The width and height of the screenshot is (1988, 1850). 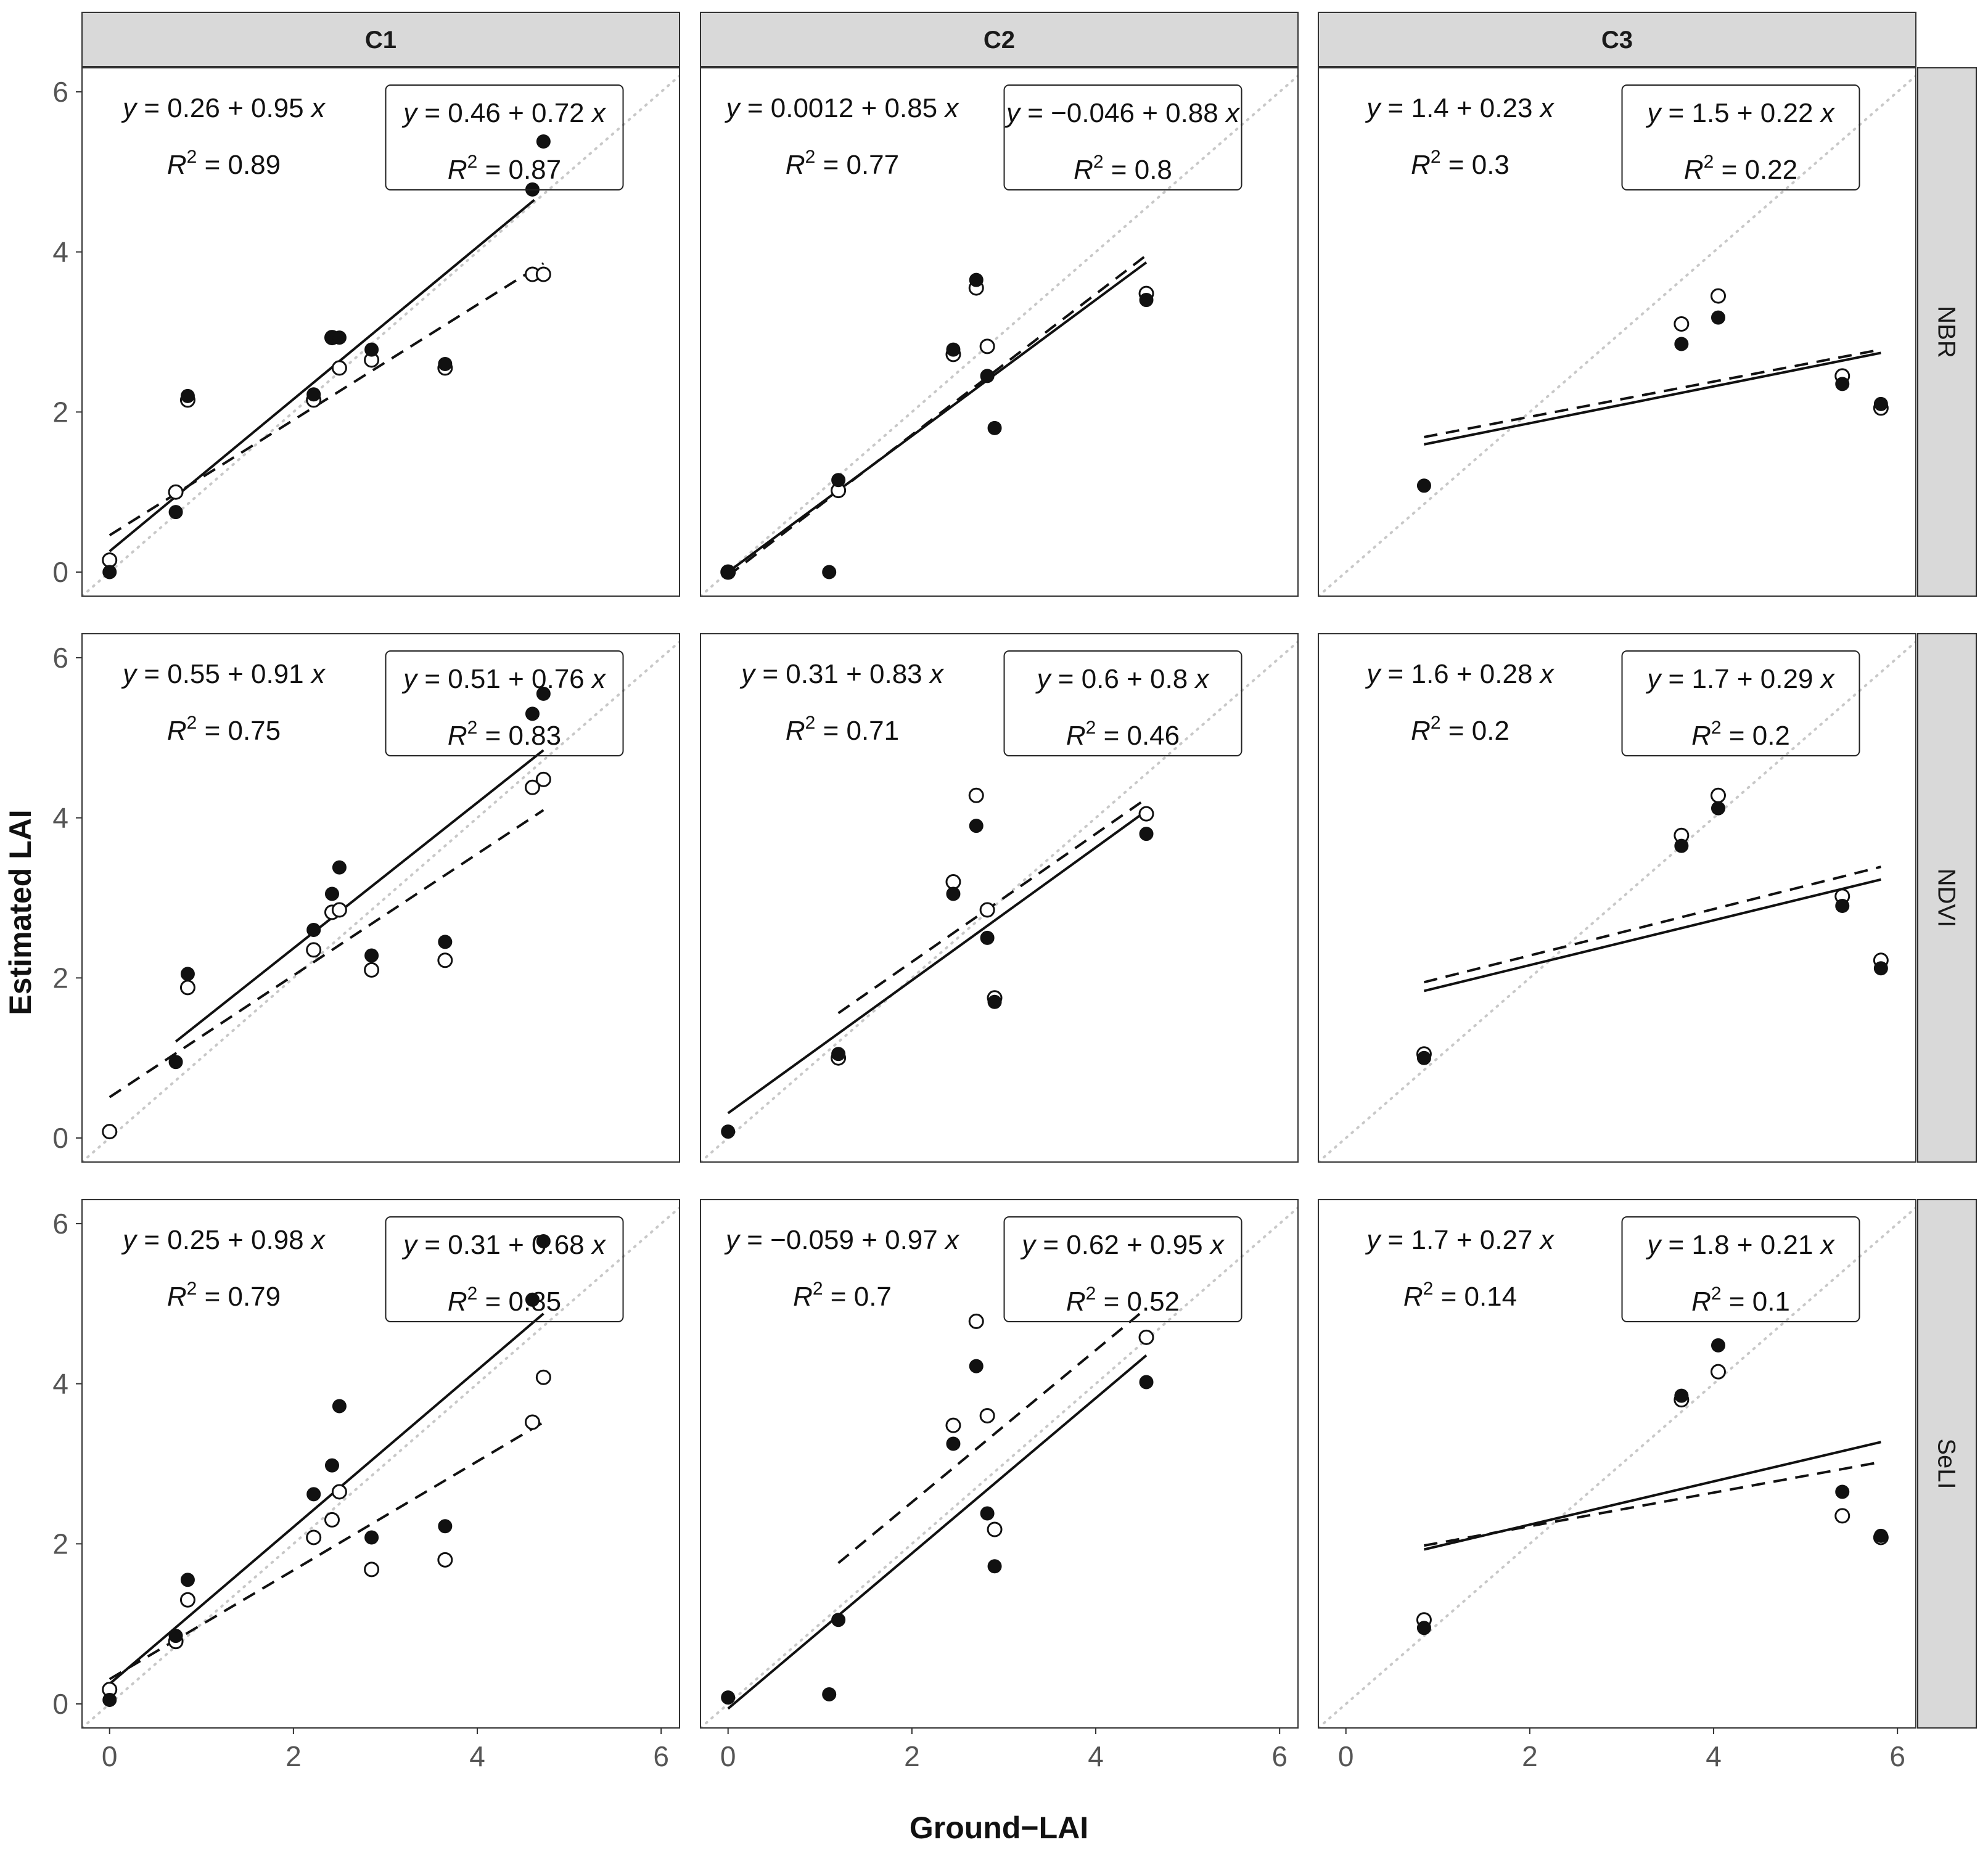 I want to click on row-strip-seli, so click(x=1947, y=1464).